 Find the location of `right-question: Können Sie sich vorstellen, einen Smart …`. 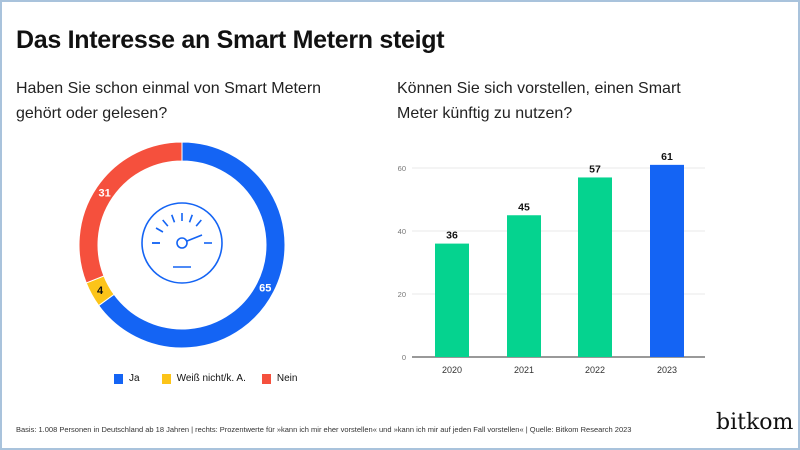

right-question: Können Sie sich vorstellen, einen Smart … is located at coordinates (539, 101).